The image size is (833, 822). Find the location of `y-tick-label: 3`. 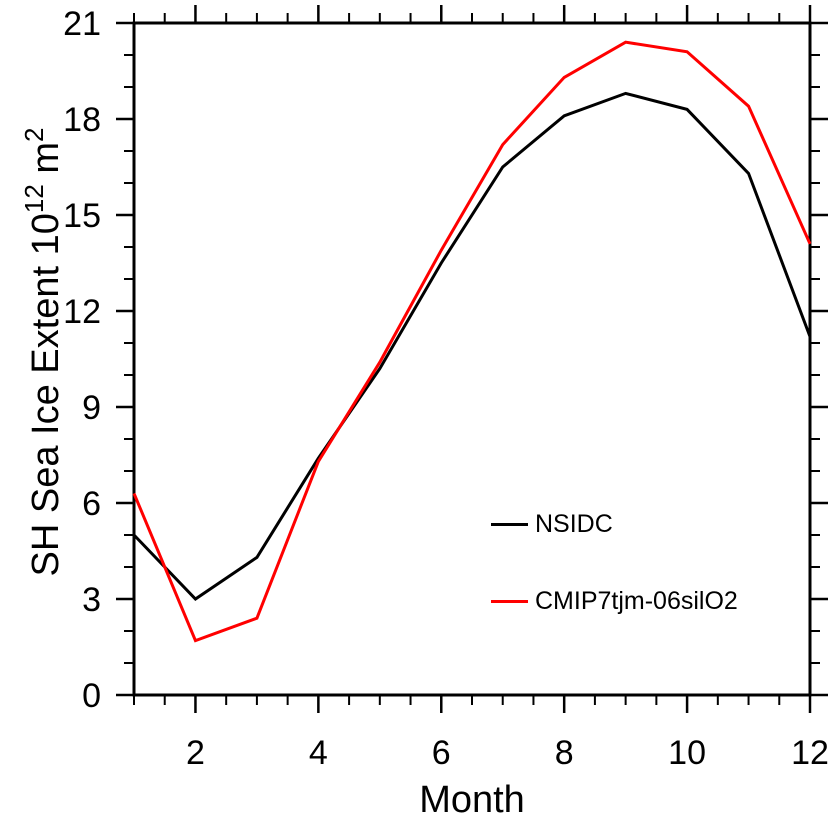

y-tick-label: 3 is located at coordinates (91, 600).